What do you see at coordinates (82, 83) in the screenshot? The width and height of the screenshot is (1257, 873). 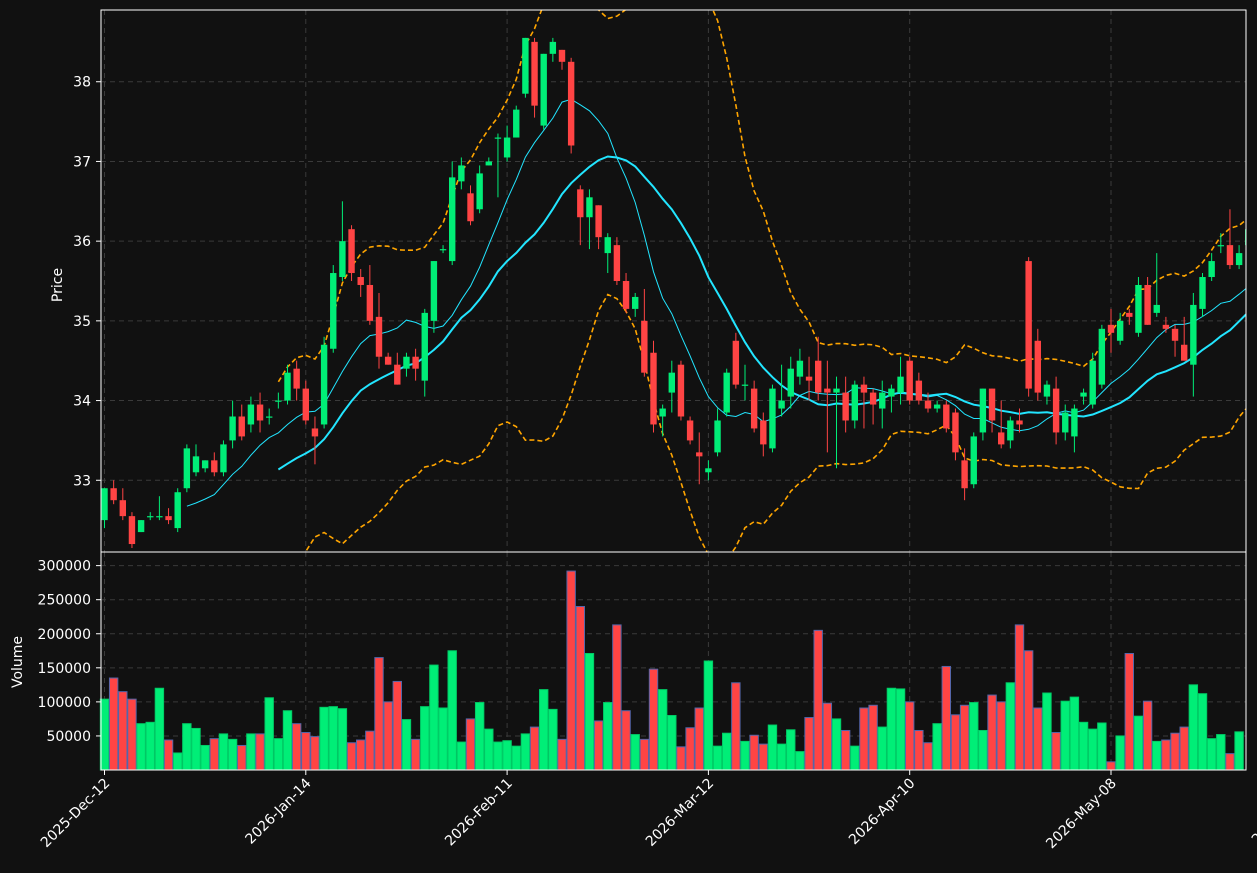 I see `price-tick-label: 38` at bounding box center [82, 83].